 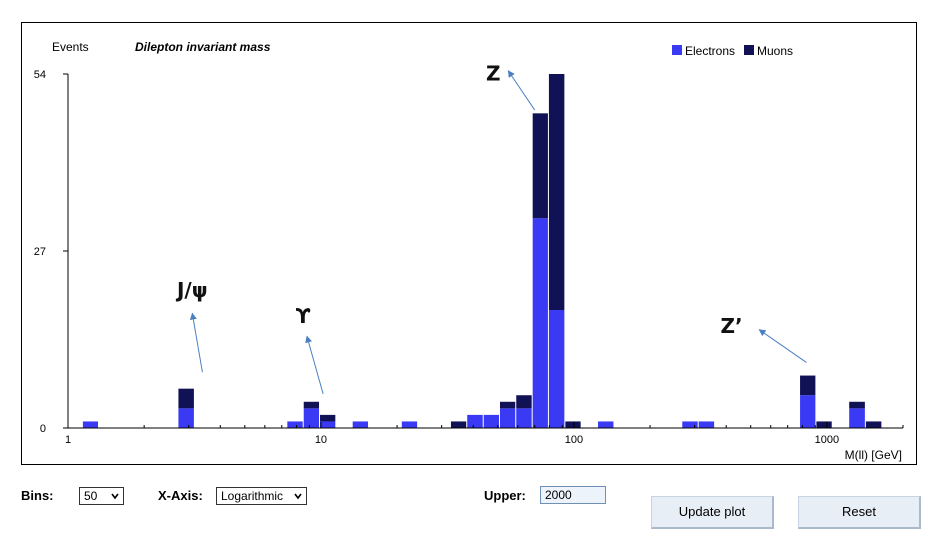 What do you see at coordinates (70, 47) in the screenshot?
I see `y-axis-label: Events` at bounding box center [70, 47].